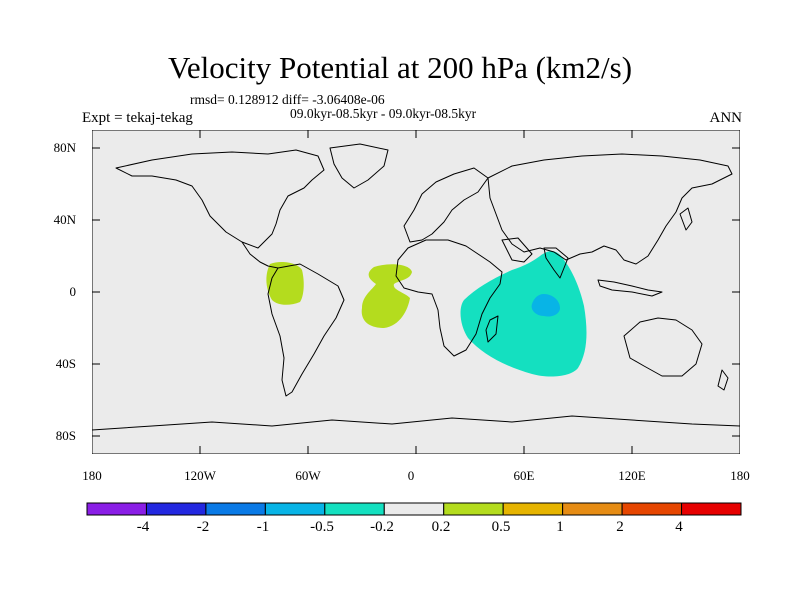 This screenshot has height=600, width=800. Describe the element at coordinates (632, 475) in the screenshot. I see `lon-label-120e: 120E` at that location.